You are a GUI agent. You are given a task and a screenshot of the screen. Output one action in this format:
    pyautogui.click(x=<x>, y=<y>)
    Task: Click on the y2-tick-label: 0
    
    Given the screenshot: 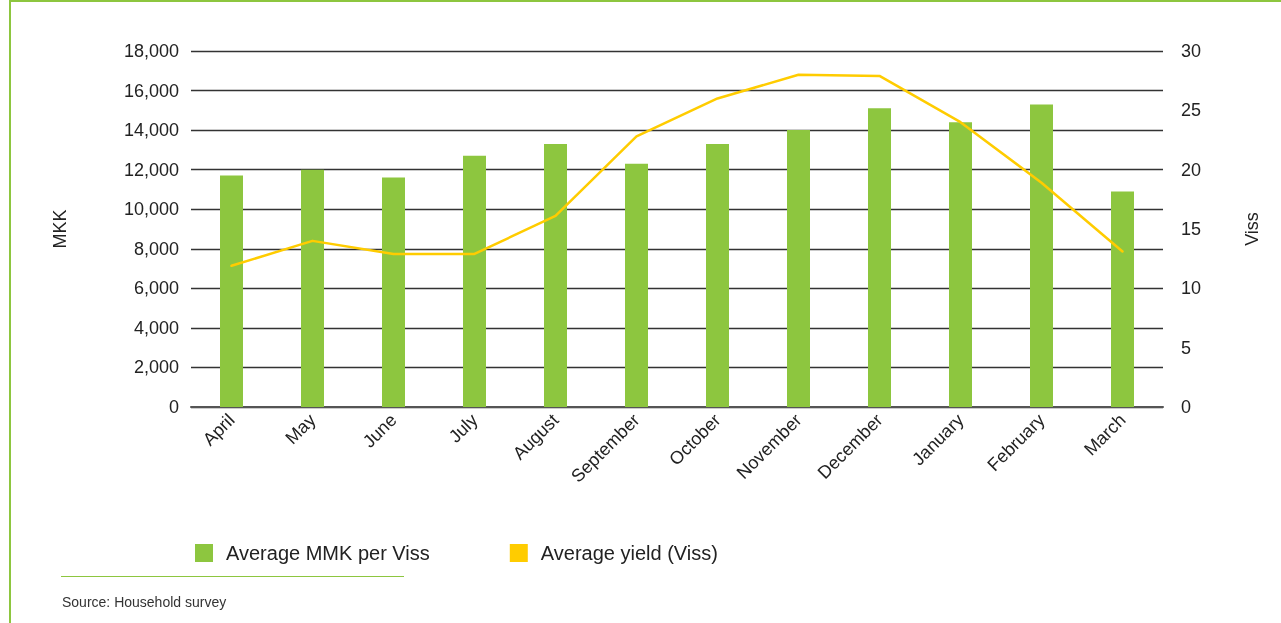 What is the action you would take?
    pyautogui.click(x=1186, y=407)
    